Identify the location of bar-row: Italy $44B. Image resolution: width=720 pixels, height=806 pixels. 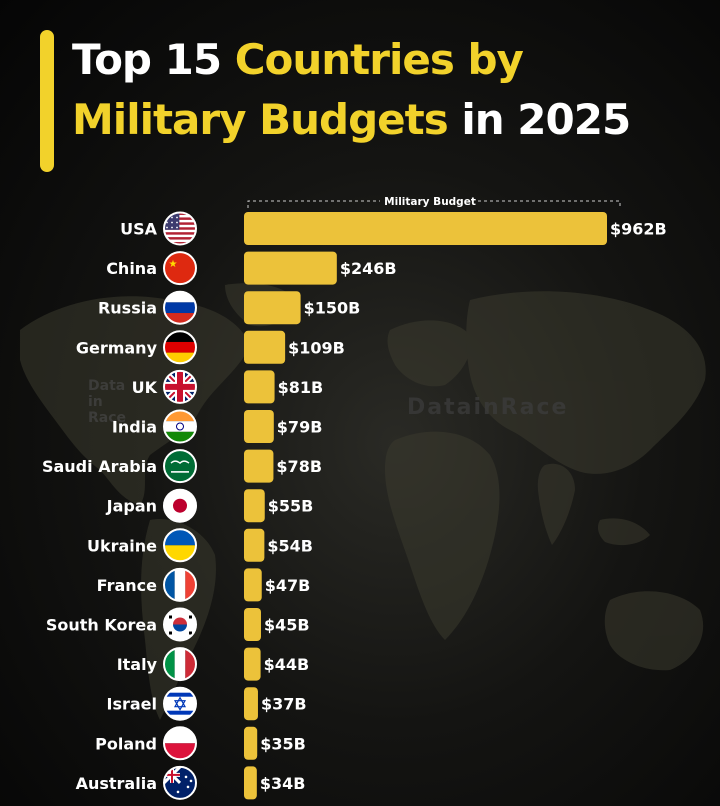
(213, 664).